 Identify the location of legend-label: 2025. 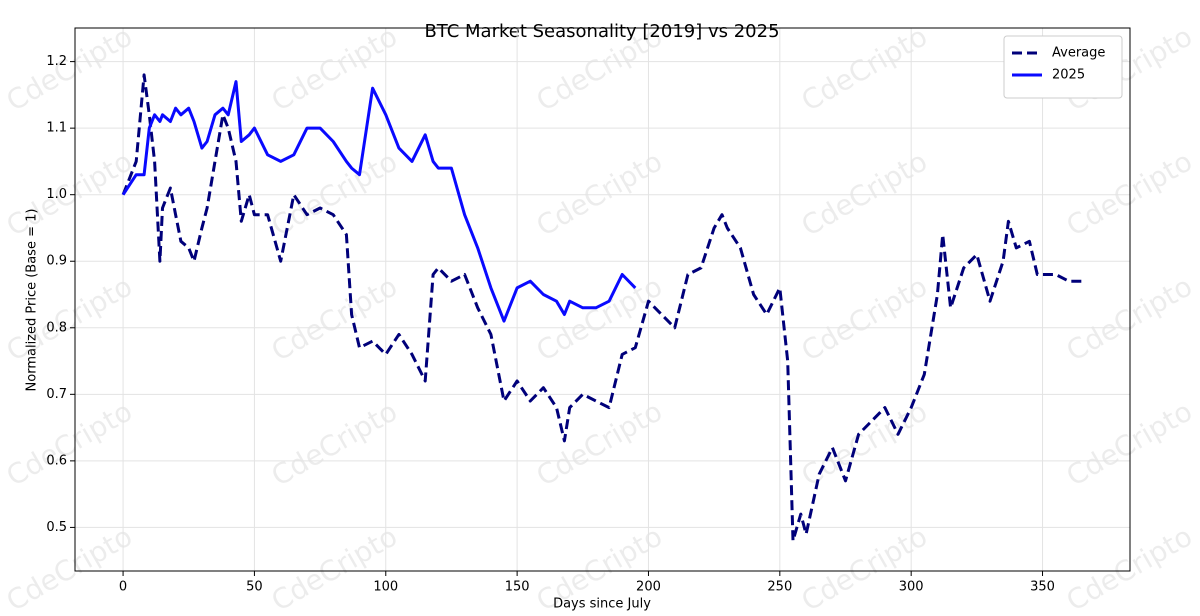
(1068, 75).